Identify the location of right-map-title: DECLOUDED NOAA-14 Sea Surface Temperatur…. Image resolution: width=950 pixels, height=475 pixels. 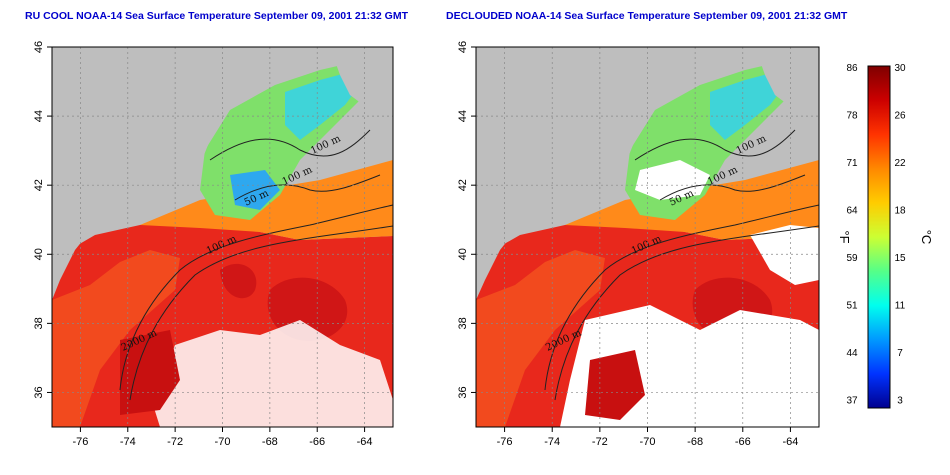
(647, 16).